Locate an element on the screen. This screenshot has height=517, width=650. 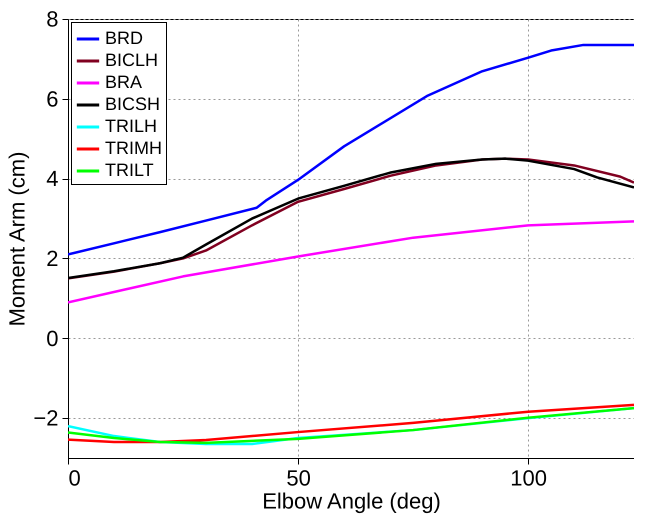
y-axis-title: Moment Arm (cm) is located at coordinates (17, 239).